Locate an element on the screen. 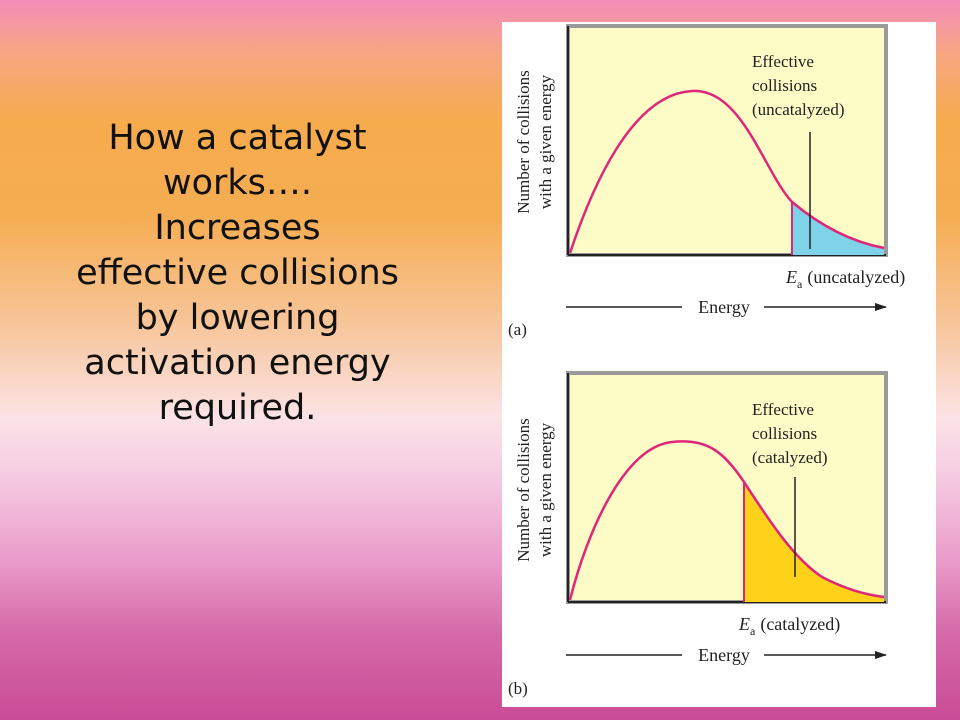  annotation-line: (catalyzed) is located at coordinates (790, 457).